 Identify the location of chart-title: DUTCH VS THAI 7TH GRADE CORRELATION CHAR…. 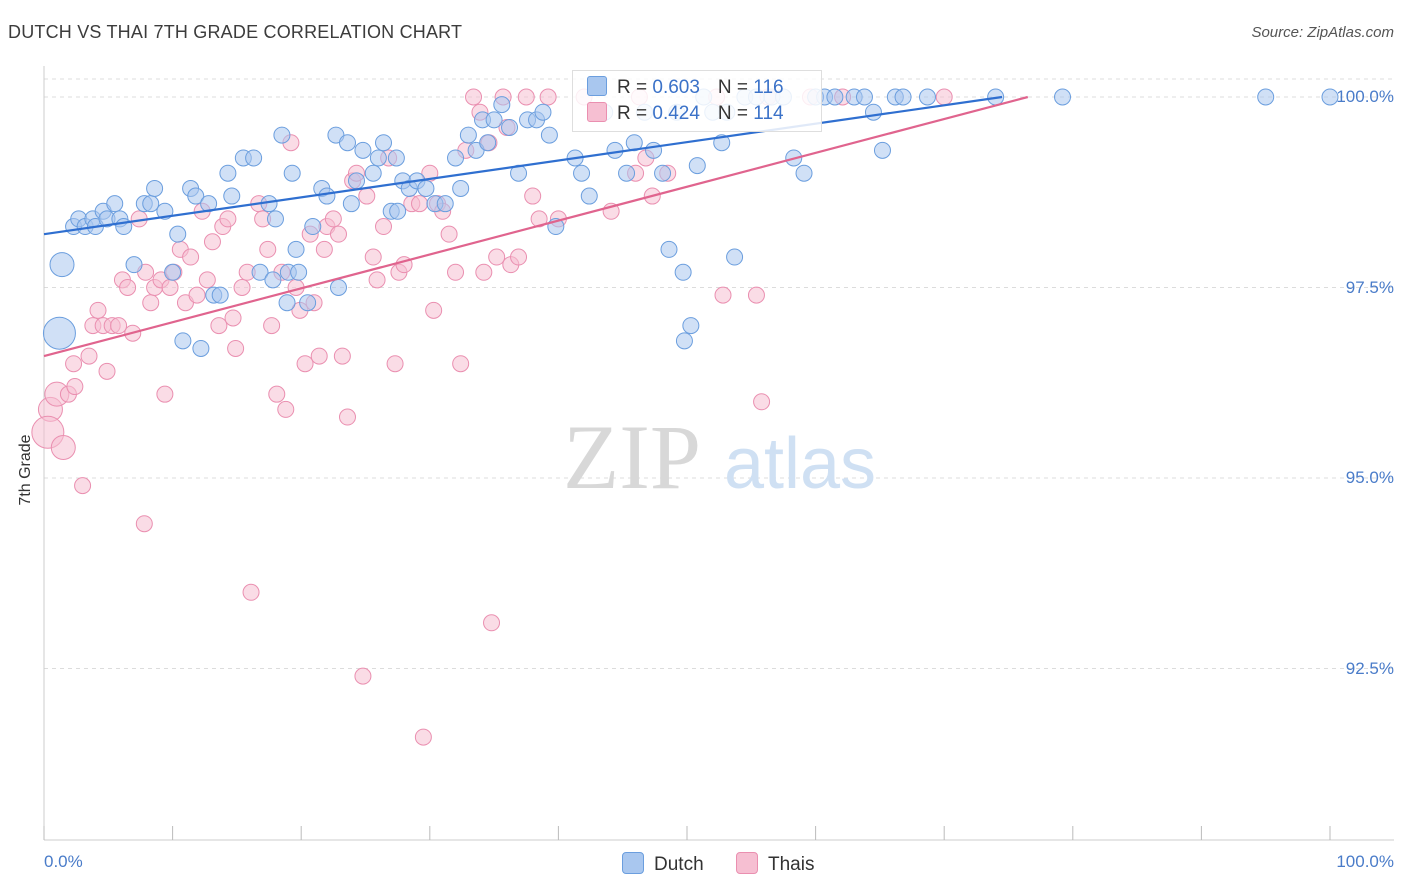
(235, 32).